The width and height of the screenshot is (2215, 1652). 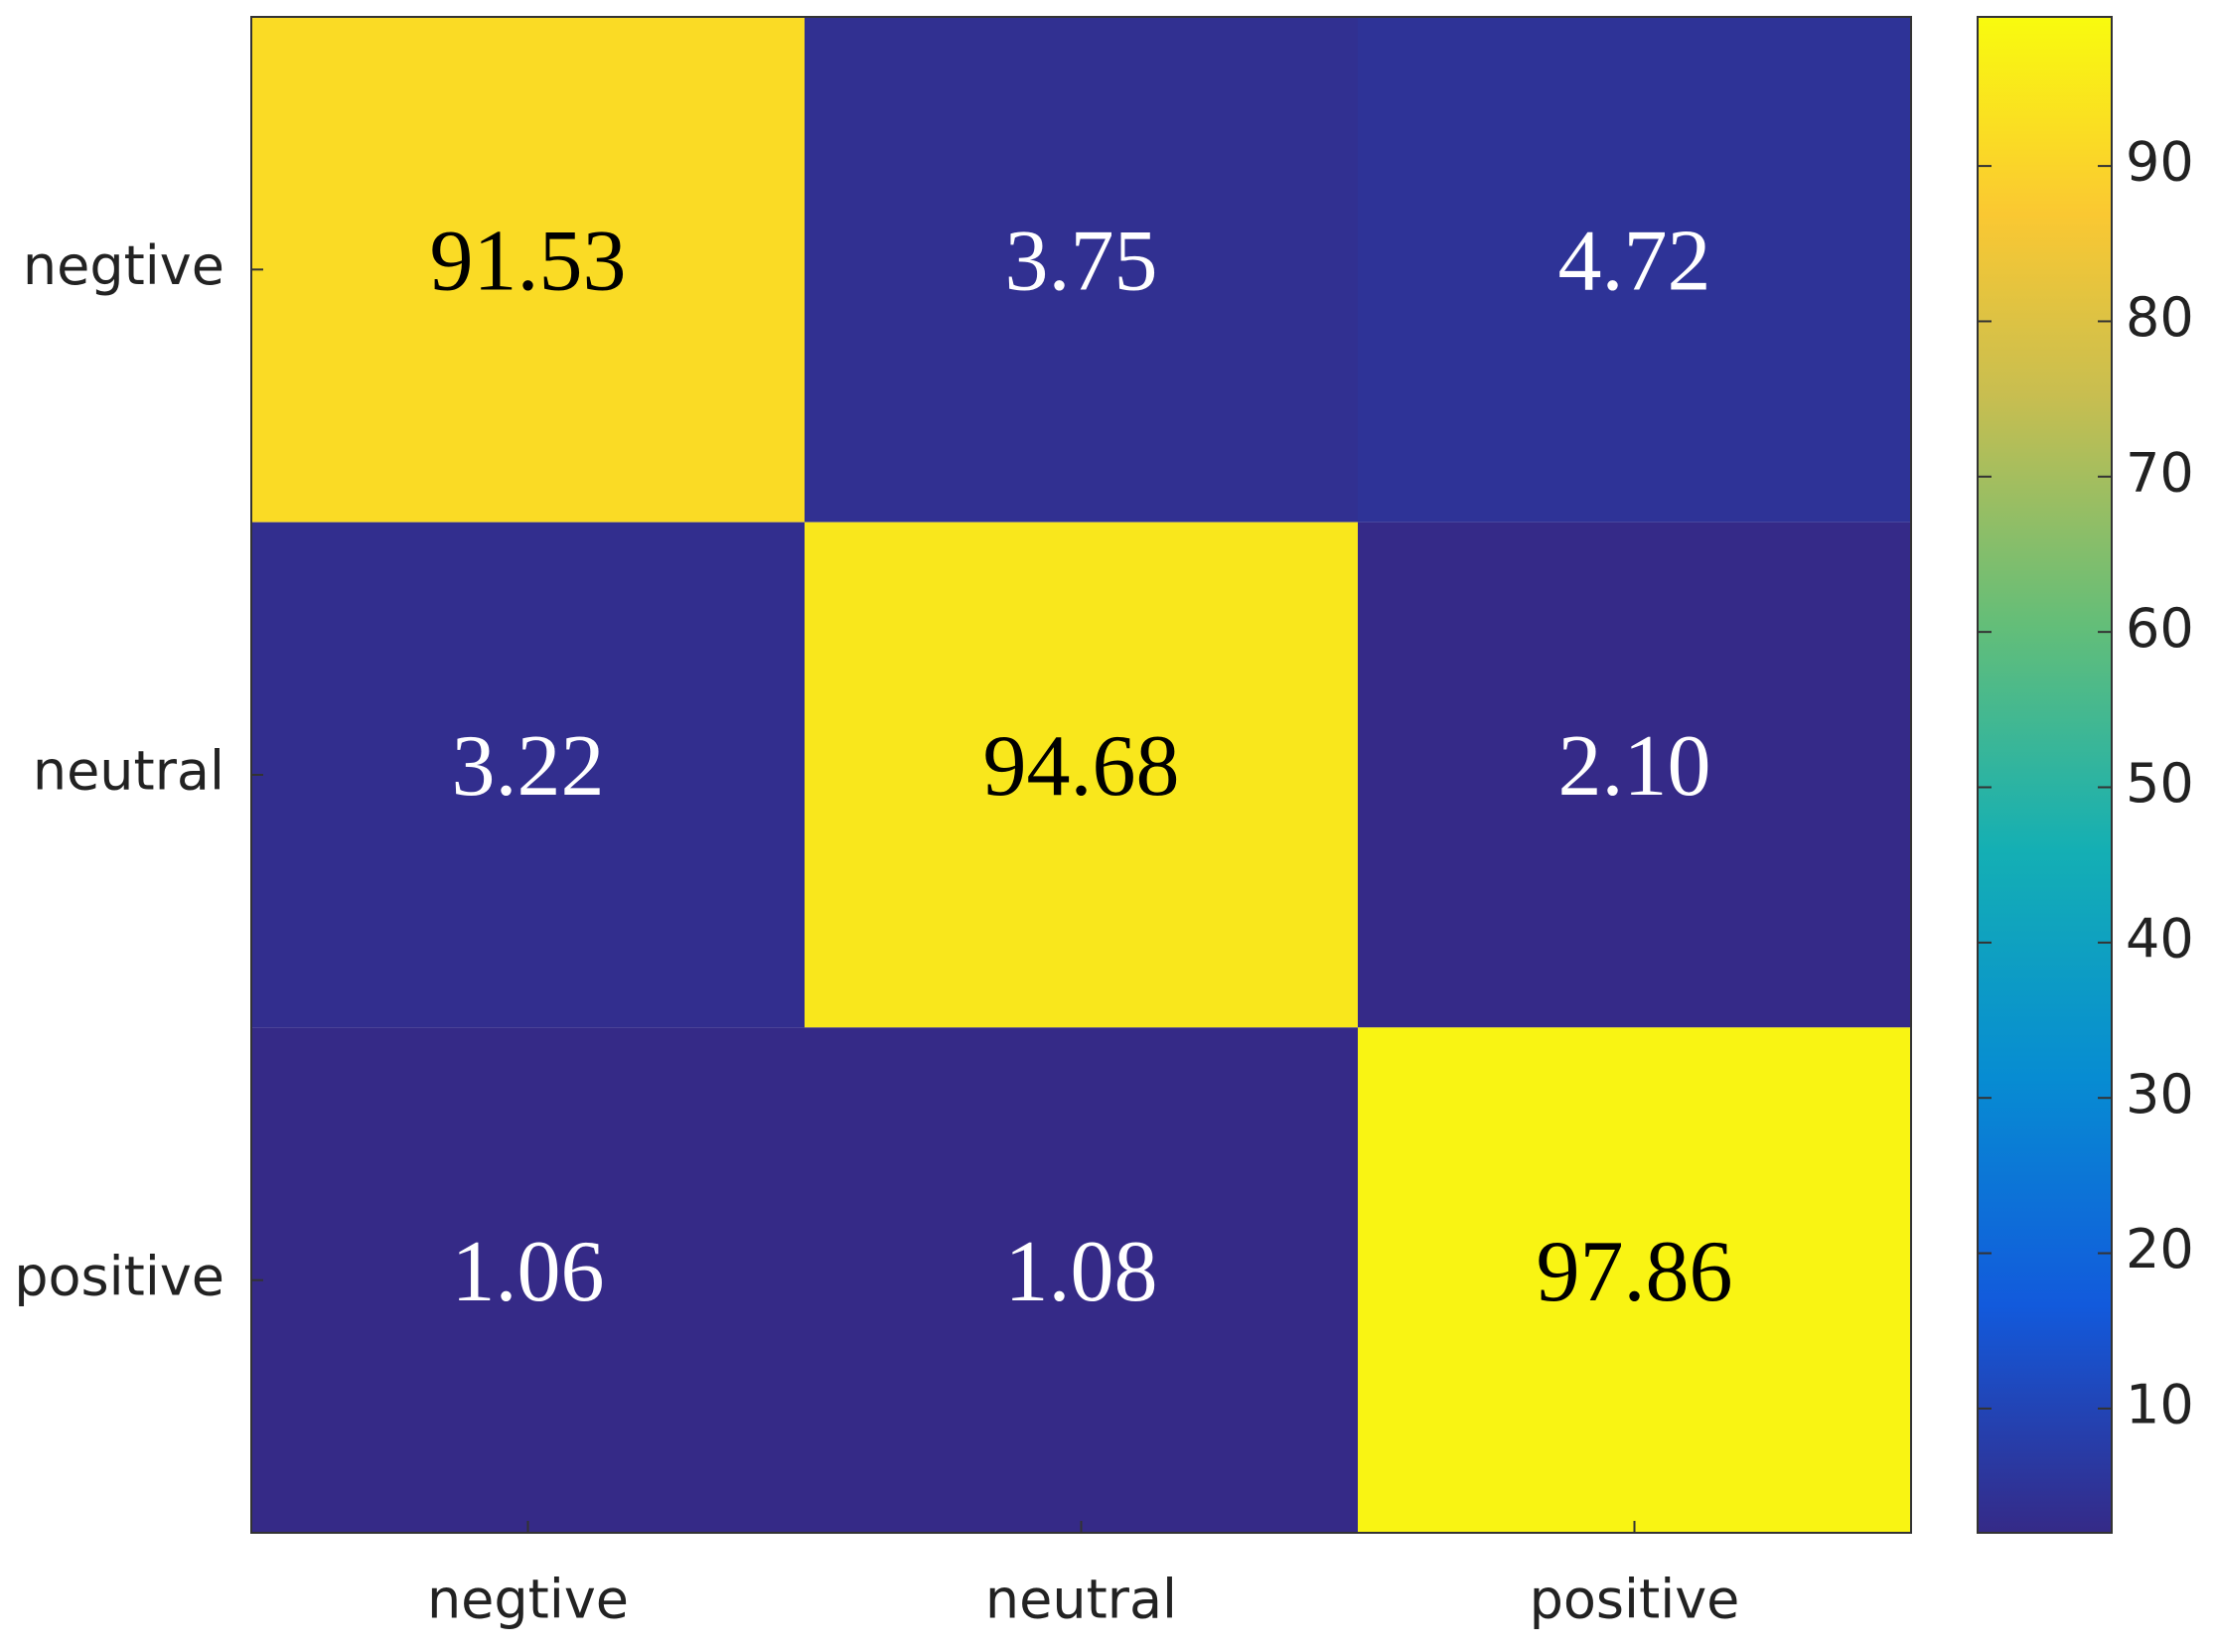 What do you see at coordinates (1081, 1272) in the screenshot?
I see `cell-label: 1.08` at bounding box center [1081, 1272].